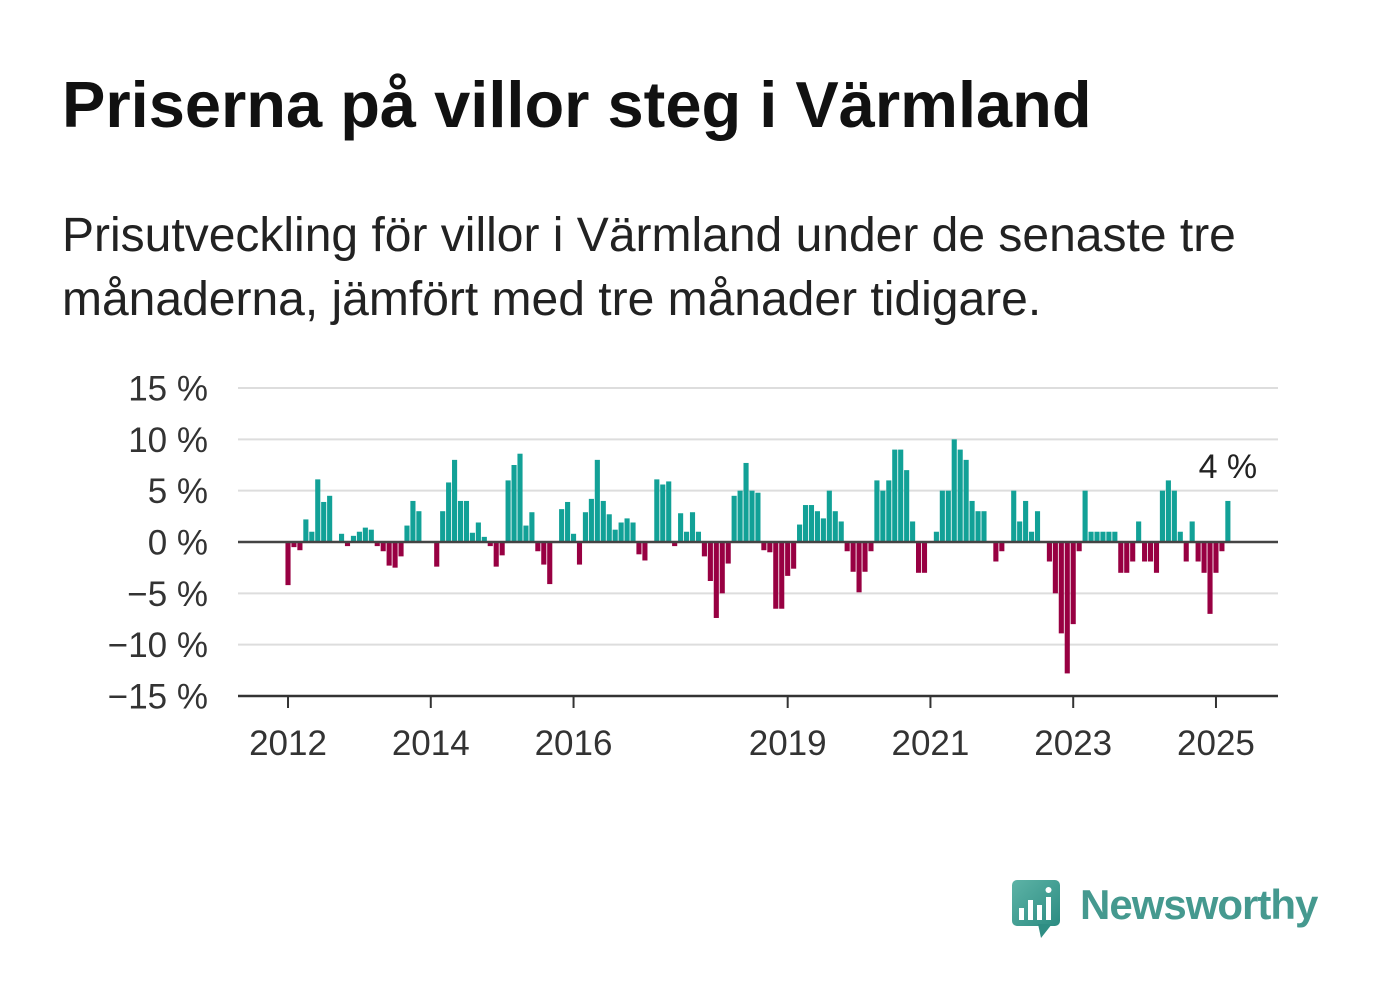 Image resolution: width=1382 pixels, height=999 pixels. What do you see at coordinates (158, 697) in the screenshot?
I see `y-tick-label: −15 %` at bounding box center [158, 697].